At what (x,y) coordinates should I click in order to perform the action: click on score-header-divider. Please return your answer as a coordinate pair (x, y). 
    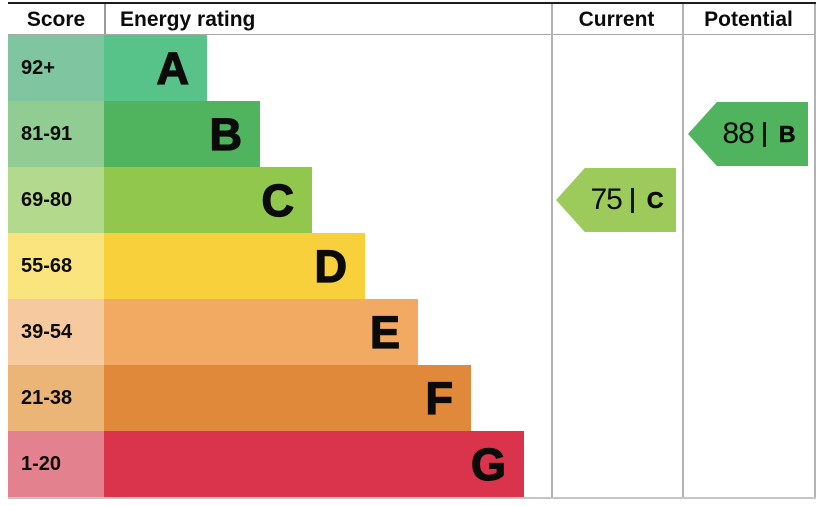
    Looking at the image, I should click on (105, 19).